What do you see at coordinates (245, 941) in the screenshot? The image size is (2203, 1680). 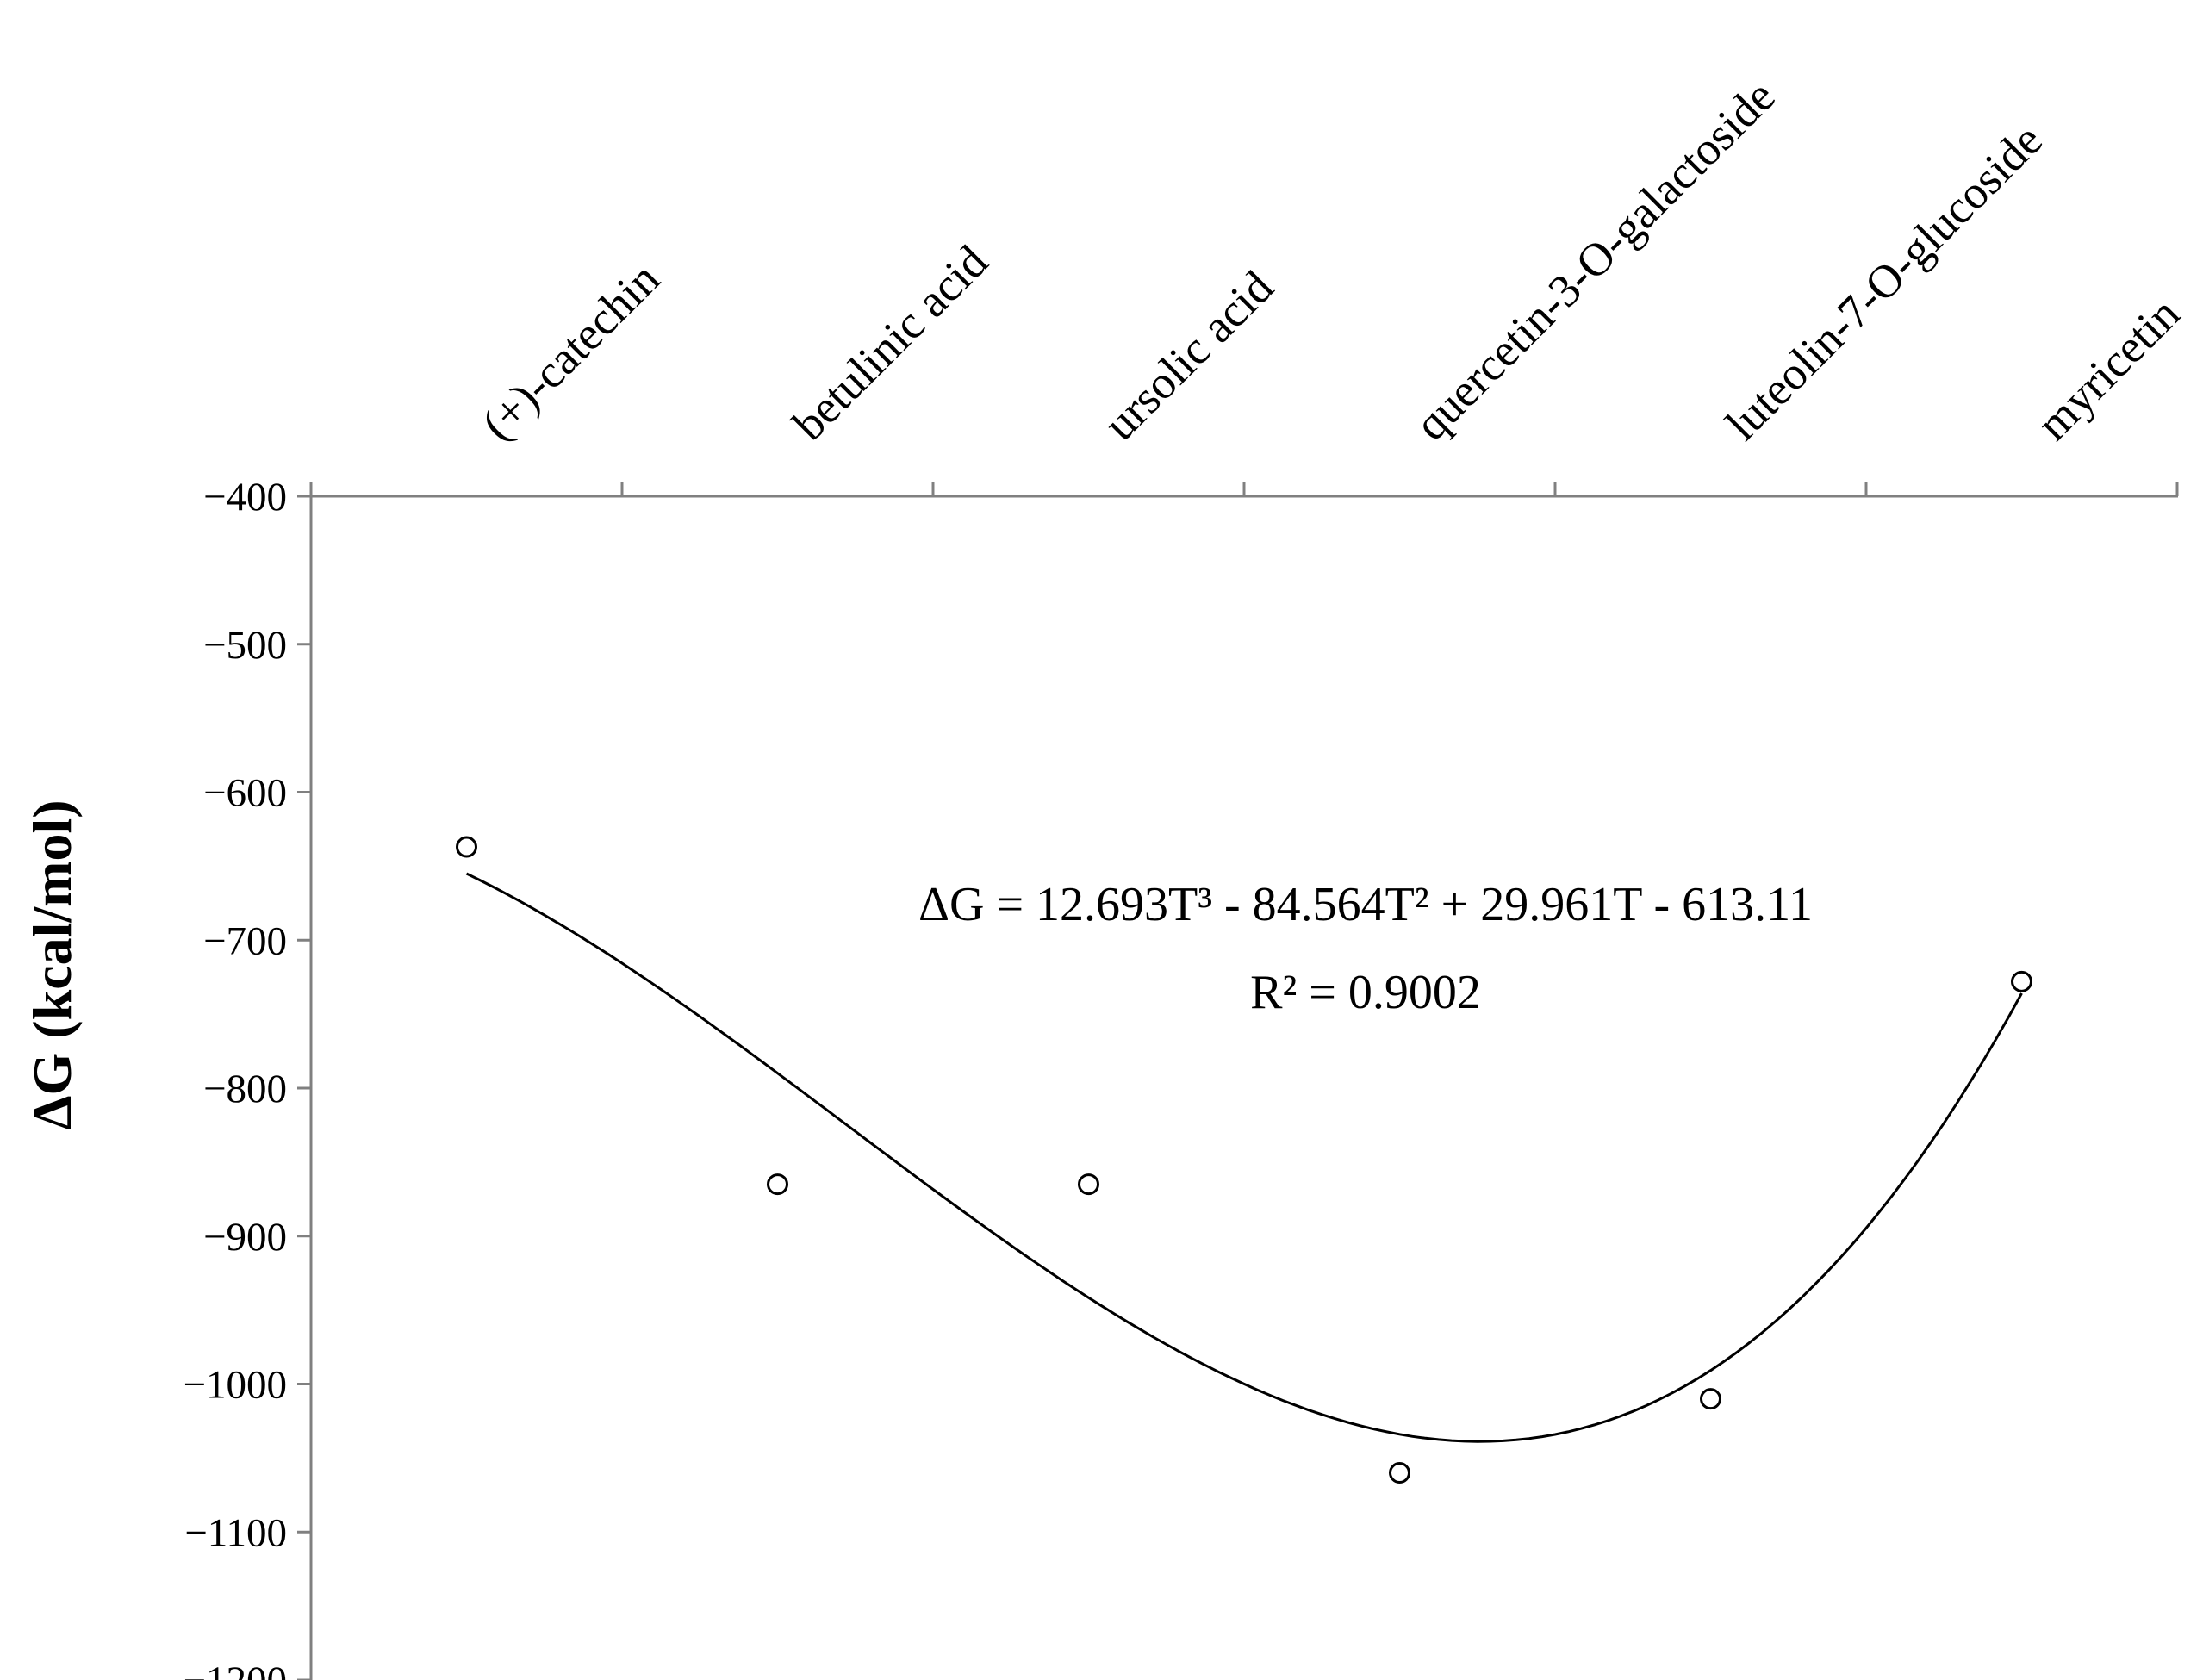 I see `y-tick-label: −700` at bounding box center [245, 941].